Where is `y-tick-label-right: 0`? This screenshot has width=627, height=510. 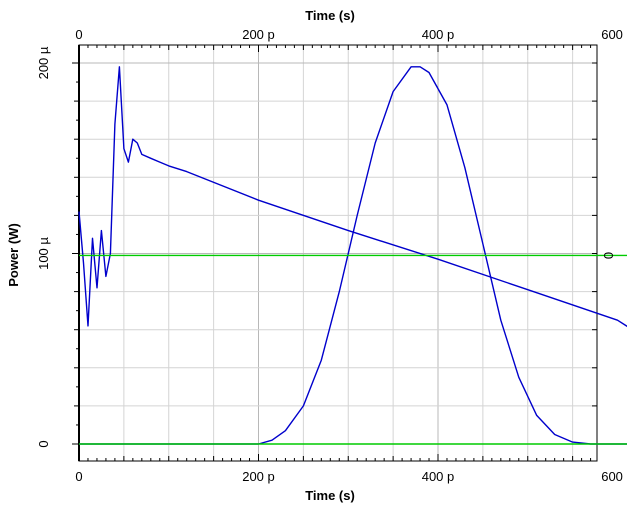
y-tick-label-right: 0 is located at coordinates (608, 255).